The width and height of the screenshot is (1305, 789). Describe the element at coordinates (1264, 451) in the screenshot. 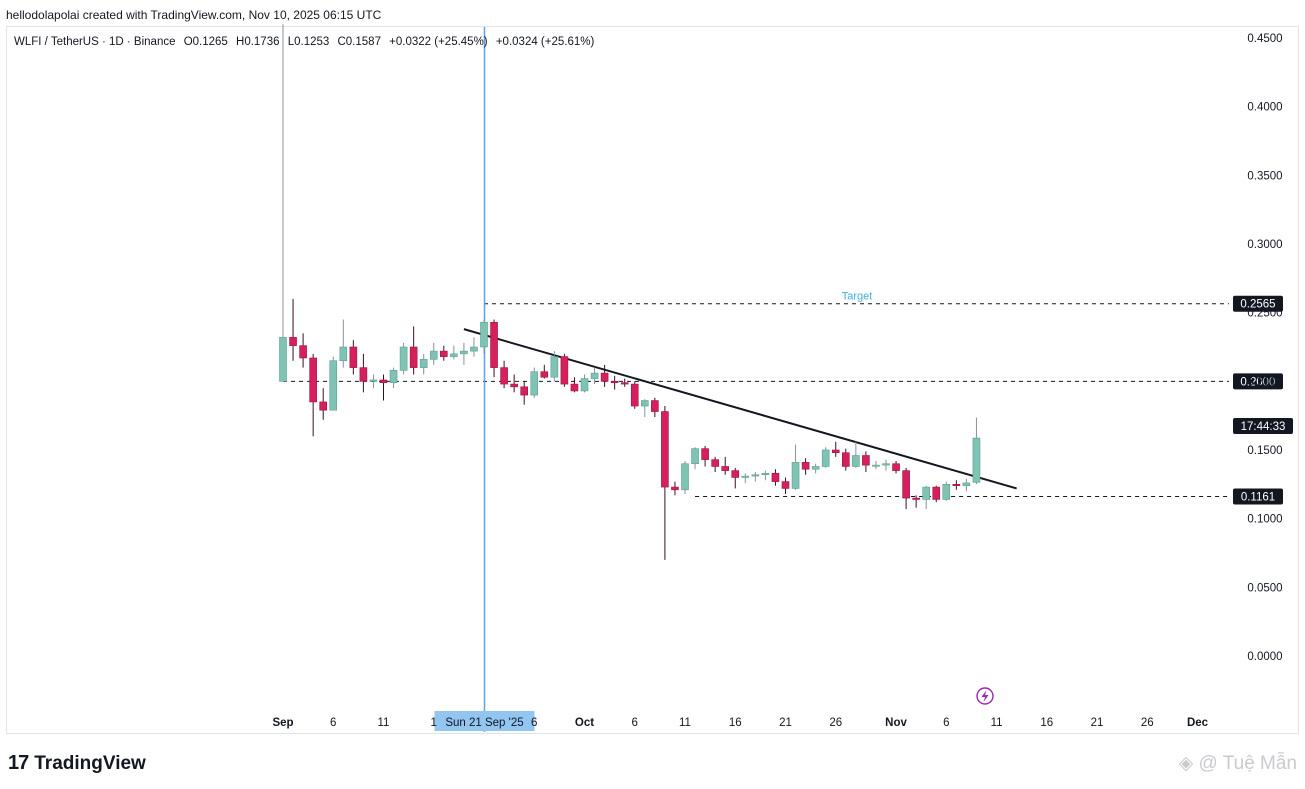

I see `price-tick-label: 0.1500` at that location.